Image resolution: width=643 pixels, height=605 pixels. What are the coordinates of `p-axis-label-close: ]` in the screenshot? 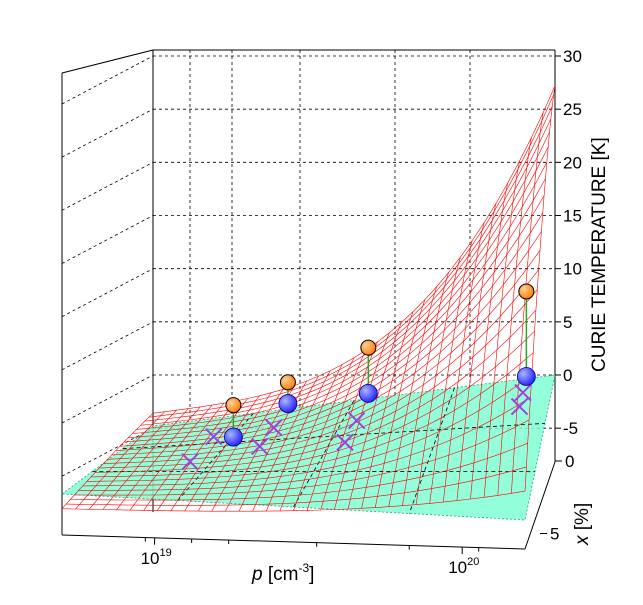 It's located at (311, 574).